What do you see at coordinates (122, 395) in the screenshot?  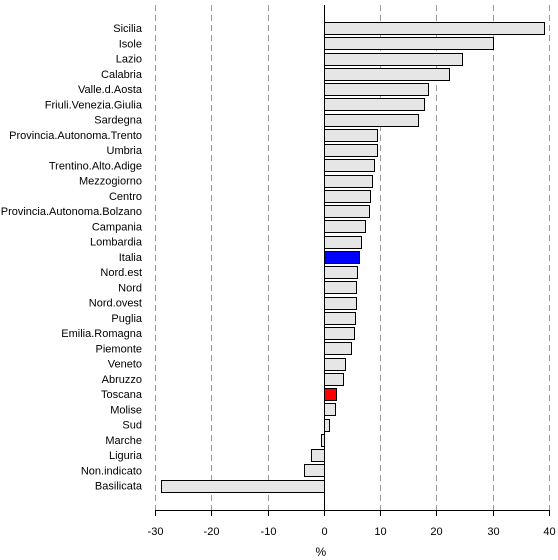 I see `category-label: Toscana` at bounding box center [122, 395].